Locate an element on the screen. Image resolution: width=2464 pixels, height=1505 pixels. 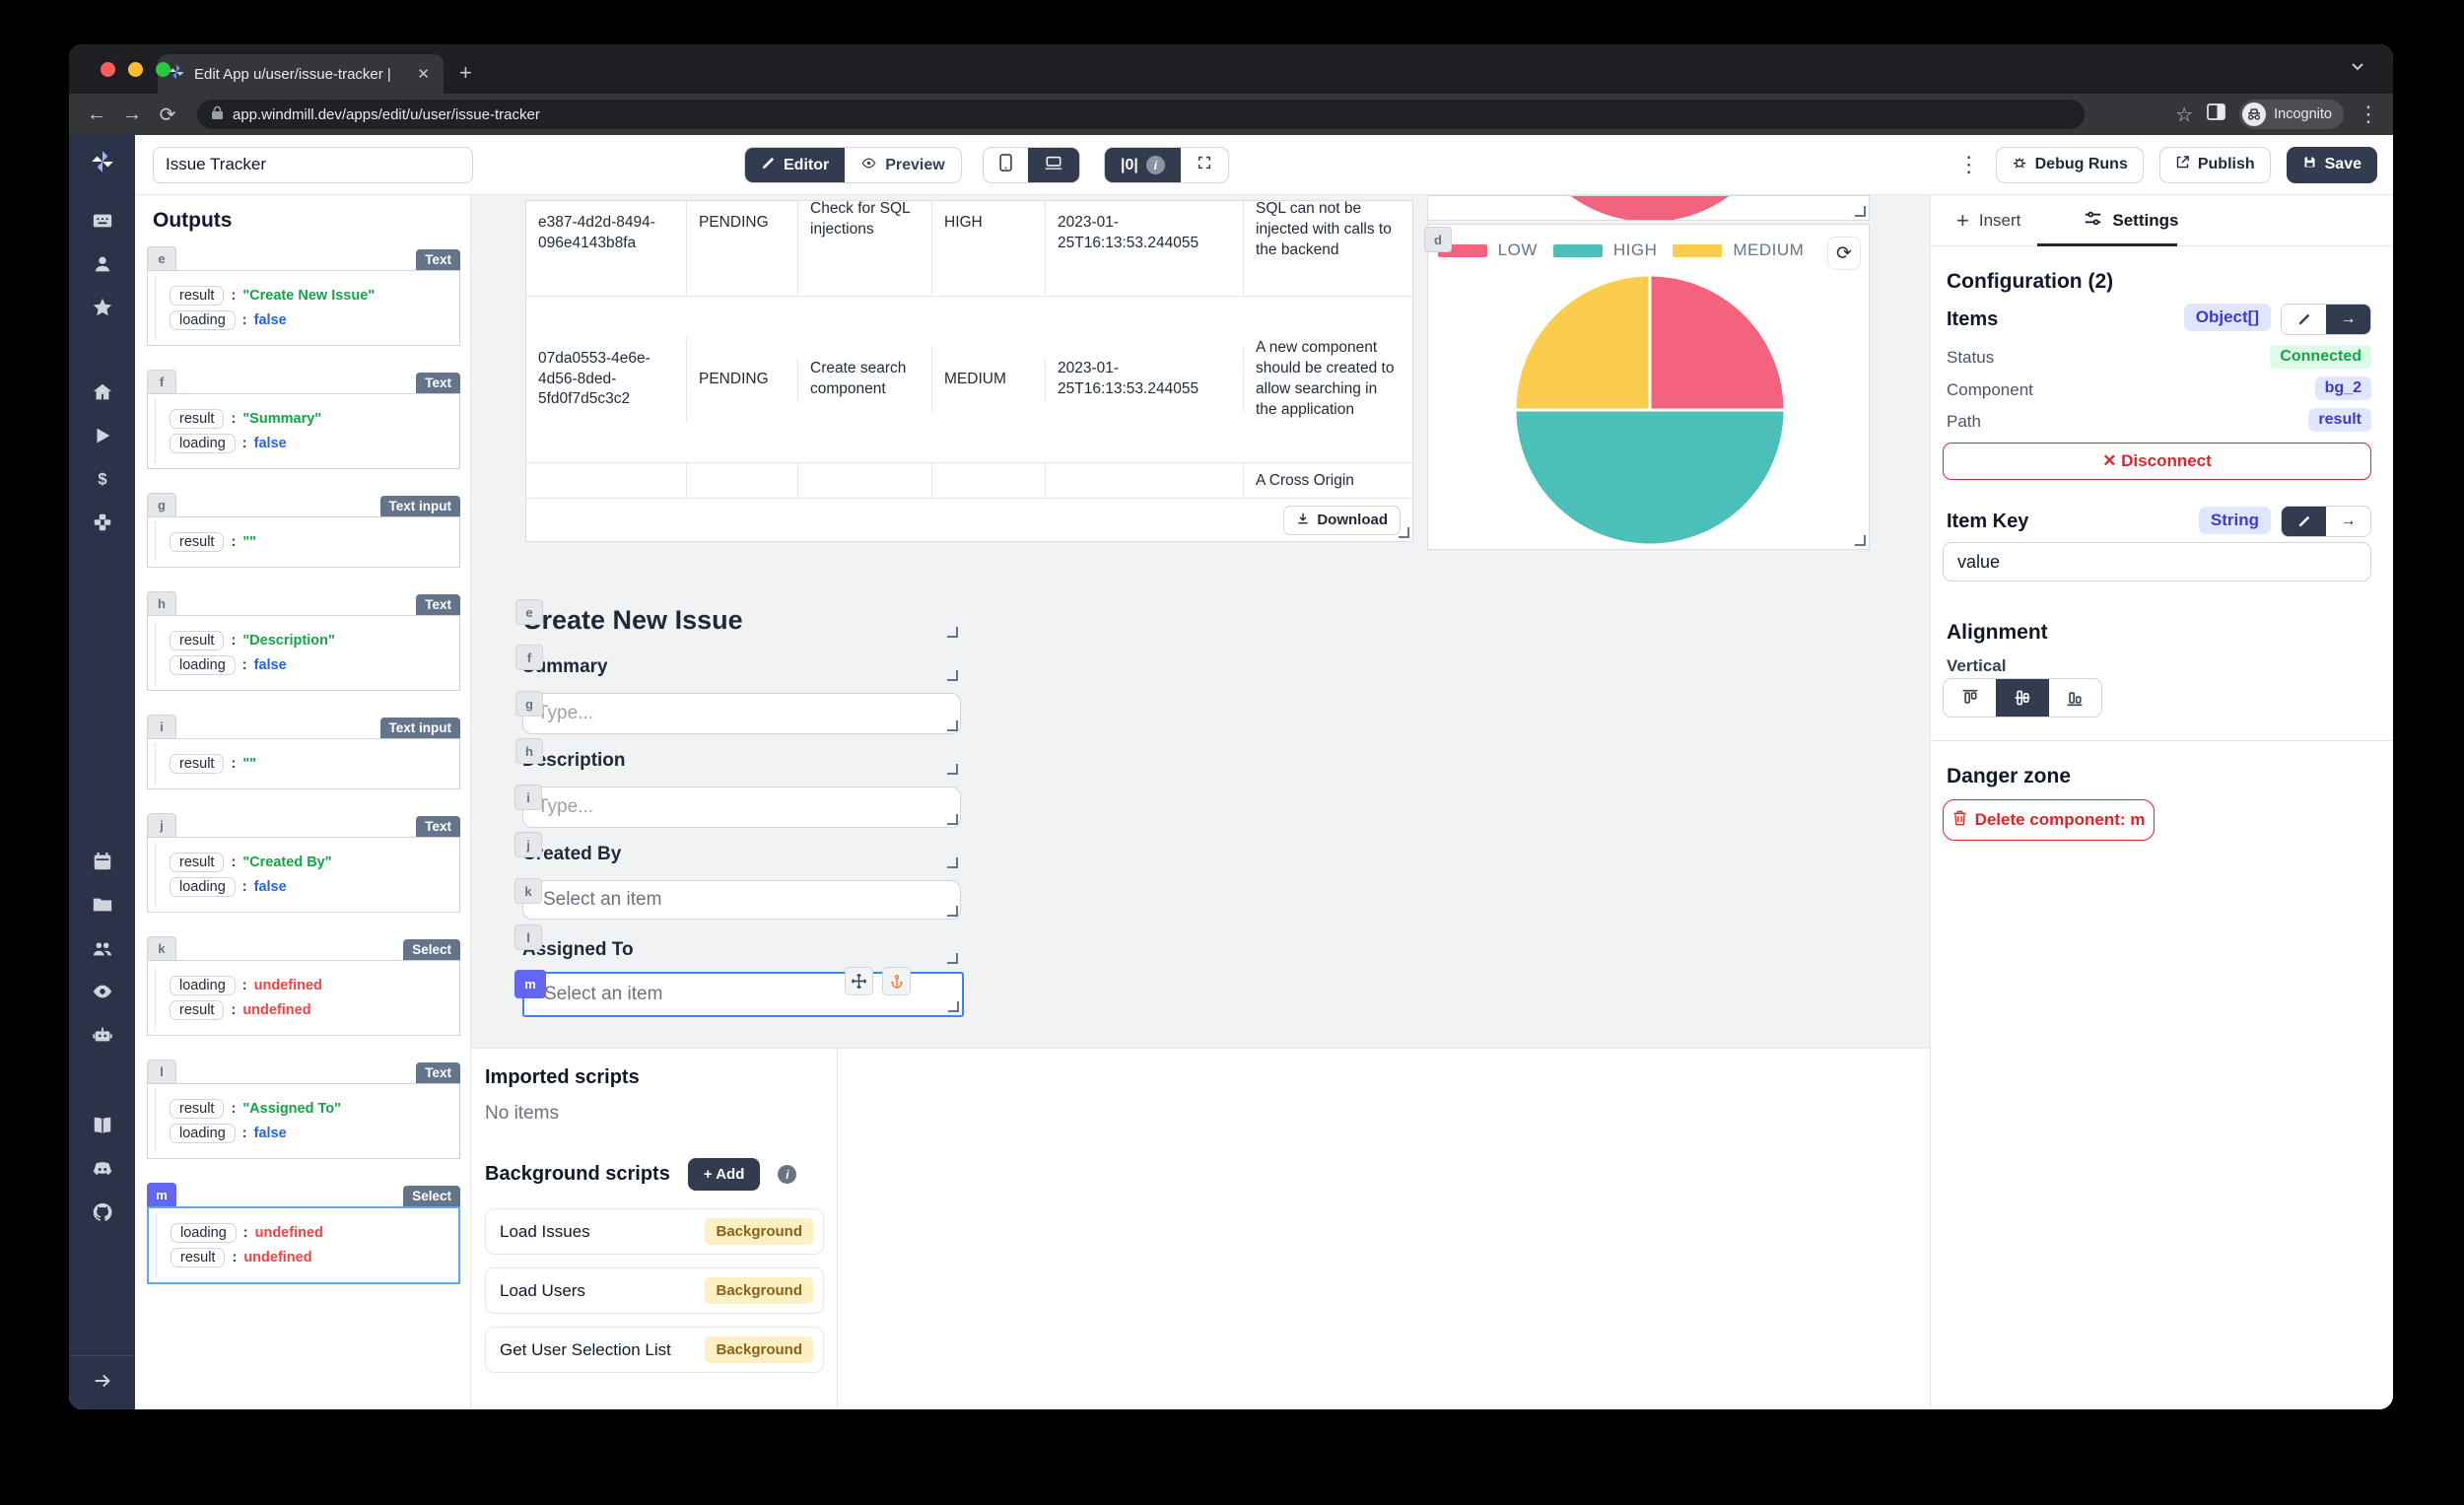
created-by-select: Select an item is located at coordinates (741, 900).